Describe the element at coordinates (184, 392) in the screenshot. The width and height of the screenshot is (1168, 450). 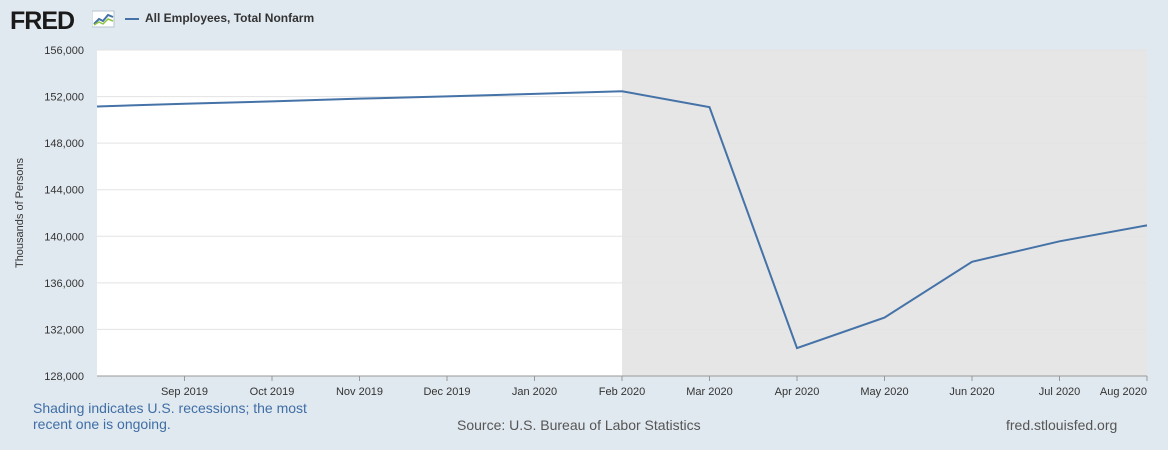
I see `x-tick-label: Sep 2019` at that location.